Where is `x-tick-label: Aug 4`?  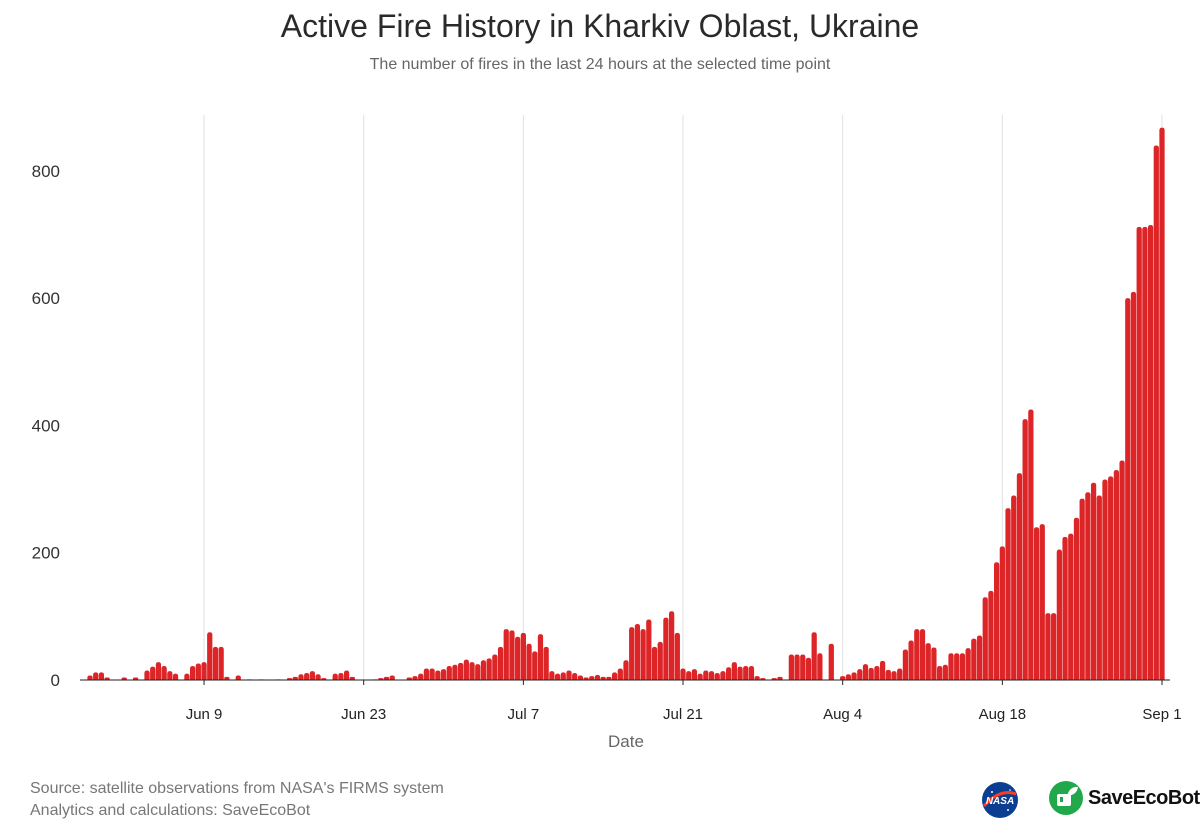
x-tick-label: Aug 4 is located at coordinates (842, 714).